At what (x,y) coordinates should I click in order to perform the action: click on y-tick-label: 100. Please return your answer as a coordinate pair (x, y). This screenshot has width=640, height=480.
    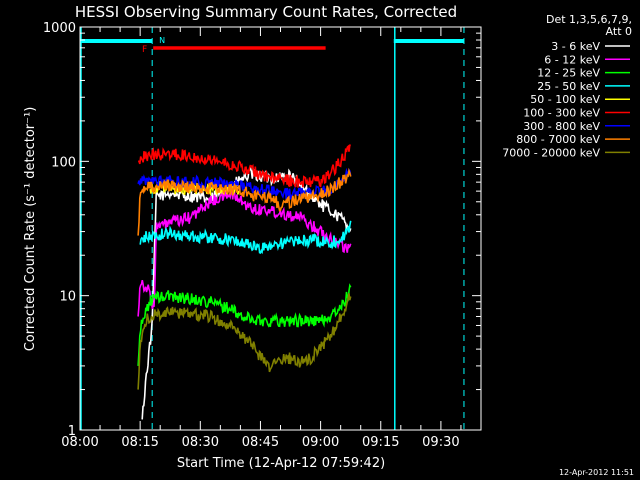
    Looking at the image, I should click on (63, 162).